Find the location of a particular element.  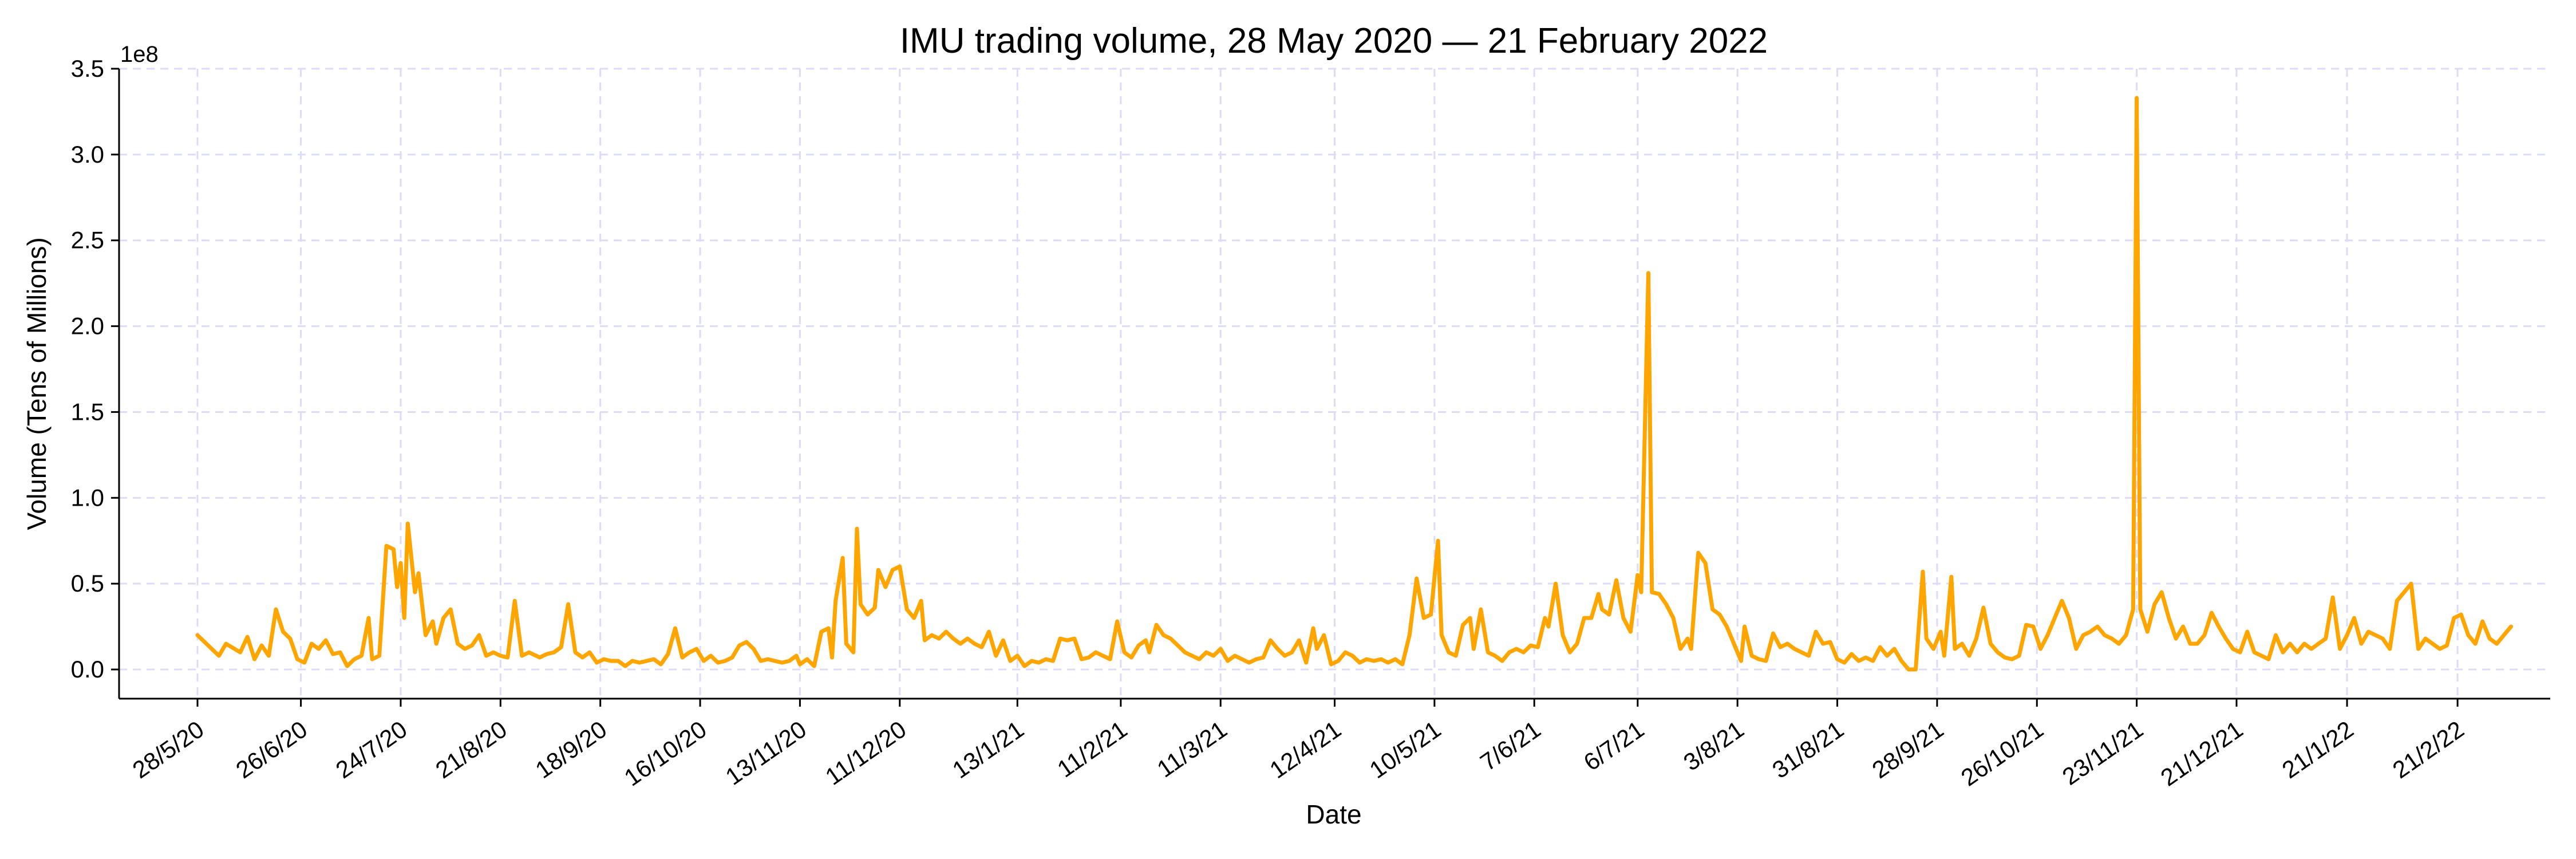

x-tick-label: 3/8/21 is located at coordinates (1713, 746).